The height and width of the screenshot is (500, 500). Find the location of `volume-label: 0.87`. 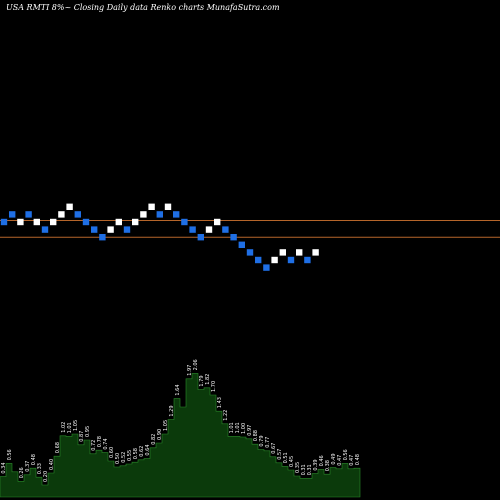

volume-label: 0.87 is located at coordinates (82, 436).